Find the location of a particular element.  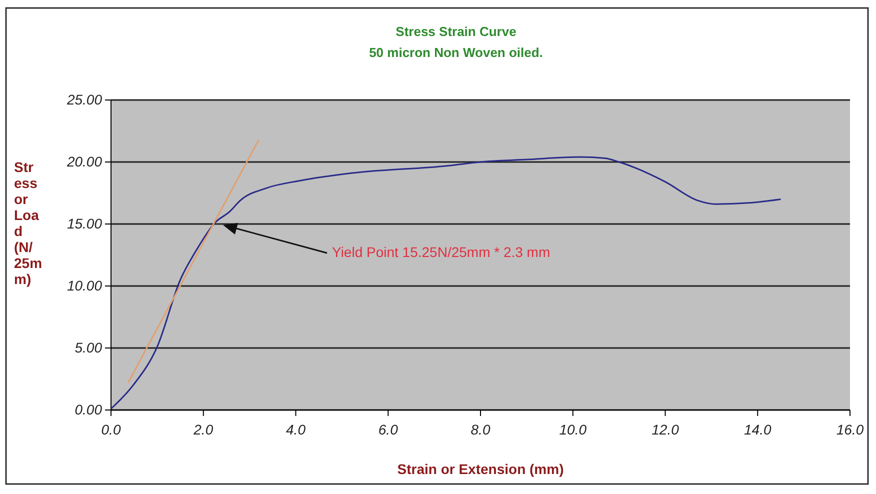

y-tick-label: 5.00 is located at coordinates (88, 347).